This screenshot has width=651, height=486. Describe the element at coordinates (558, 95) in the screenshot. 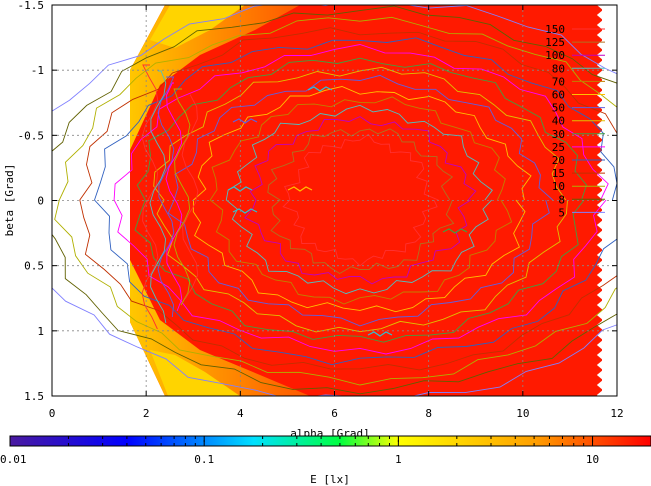

I see `legend-label: 60` at that location.